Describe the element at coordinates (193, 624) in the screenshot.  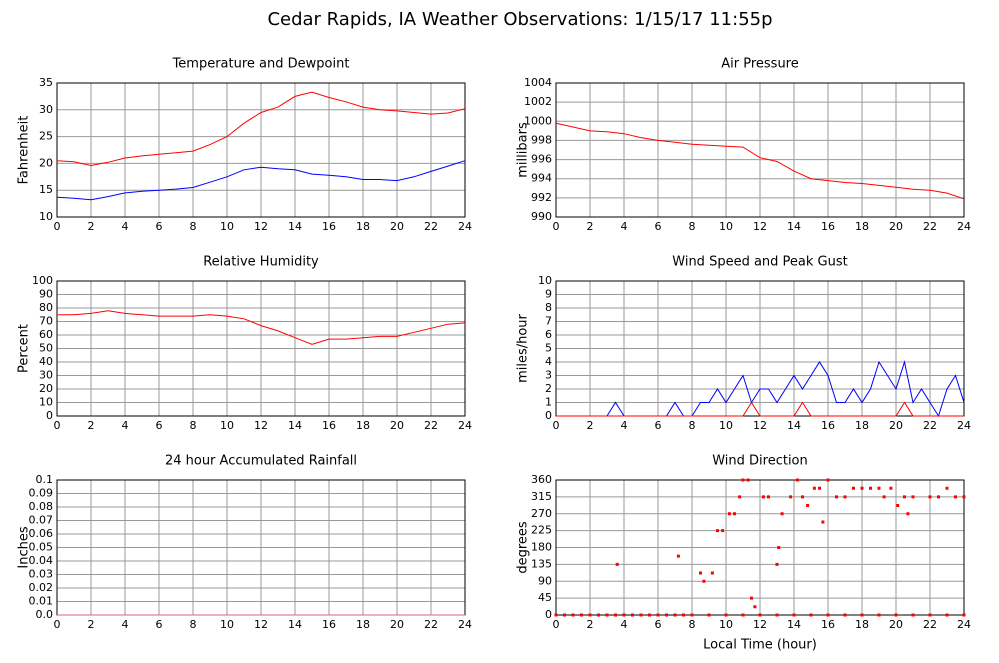
I see `x-tick-label: 8` at that location.